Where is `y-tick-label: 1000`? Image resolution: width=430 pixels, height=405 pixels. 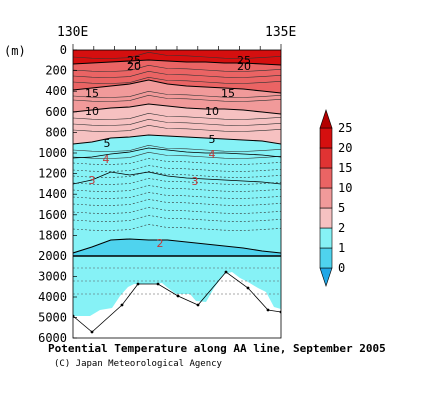 y-tick-label: 1000 is located at coordinates (52, 153).